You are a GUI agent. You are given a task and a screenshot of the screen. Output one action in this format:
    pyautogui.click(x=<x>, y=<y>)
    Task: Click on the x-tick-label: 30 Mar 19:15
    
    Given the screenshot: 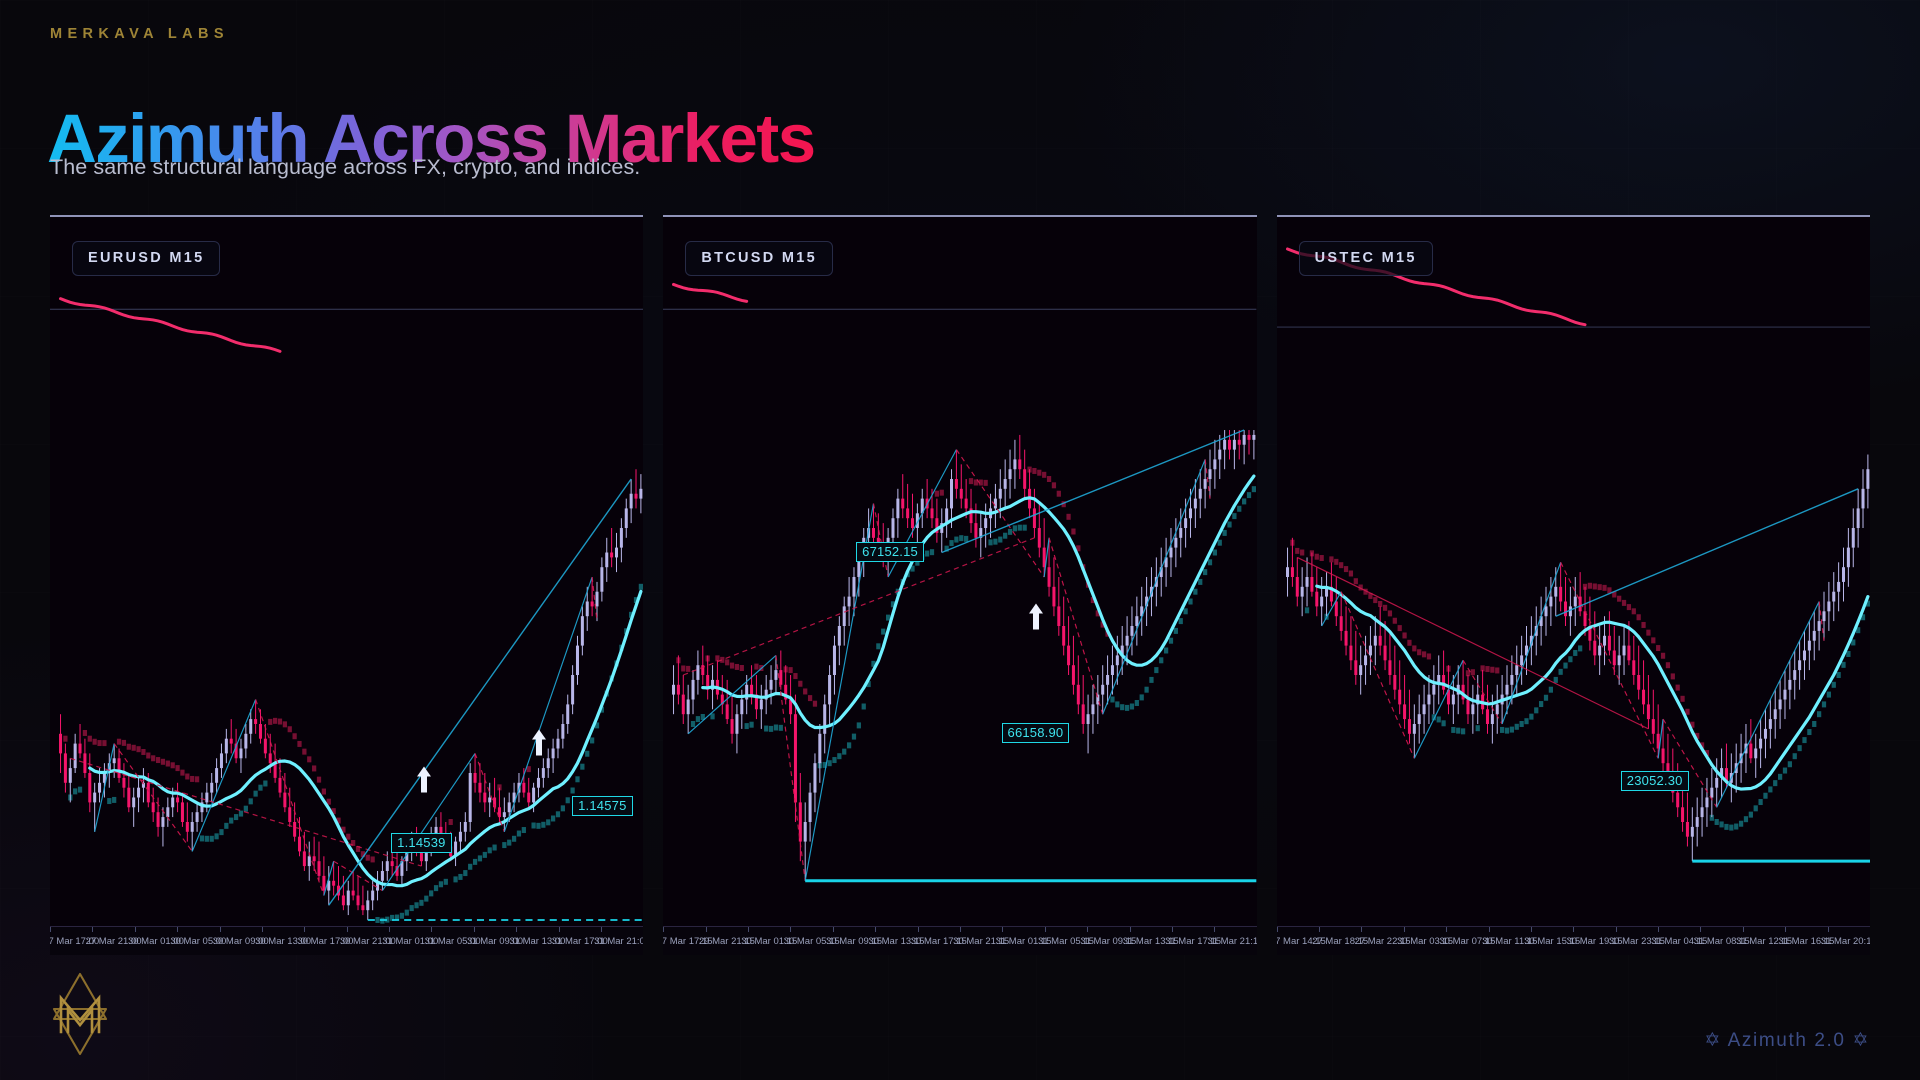 What is the action you would take?
    pyautogui.click(x=1594, y=941)
    